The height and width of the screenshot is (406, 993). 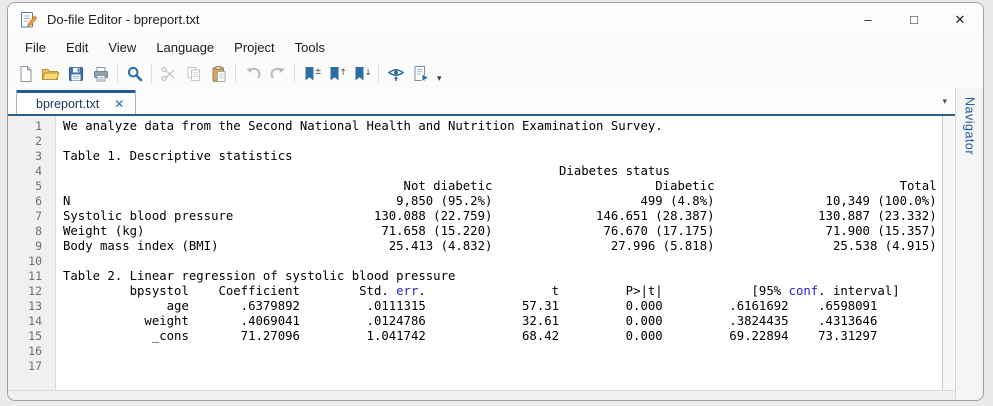 I want to click on open-file-button, so click(x=50, y=73).